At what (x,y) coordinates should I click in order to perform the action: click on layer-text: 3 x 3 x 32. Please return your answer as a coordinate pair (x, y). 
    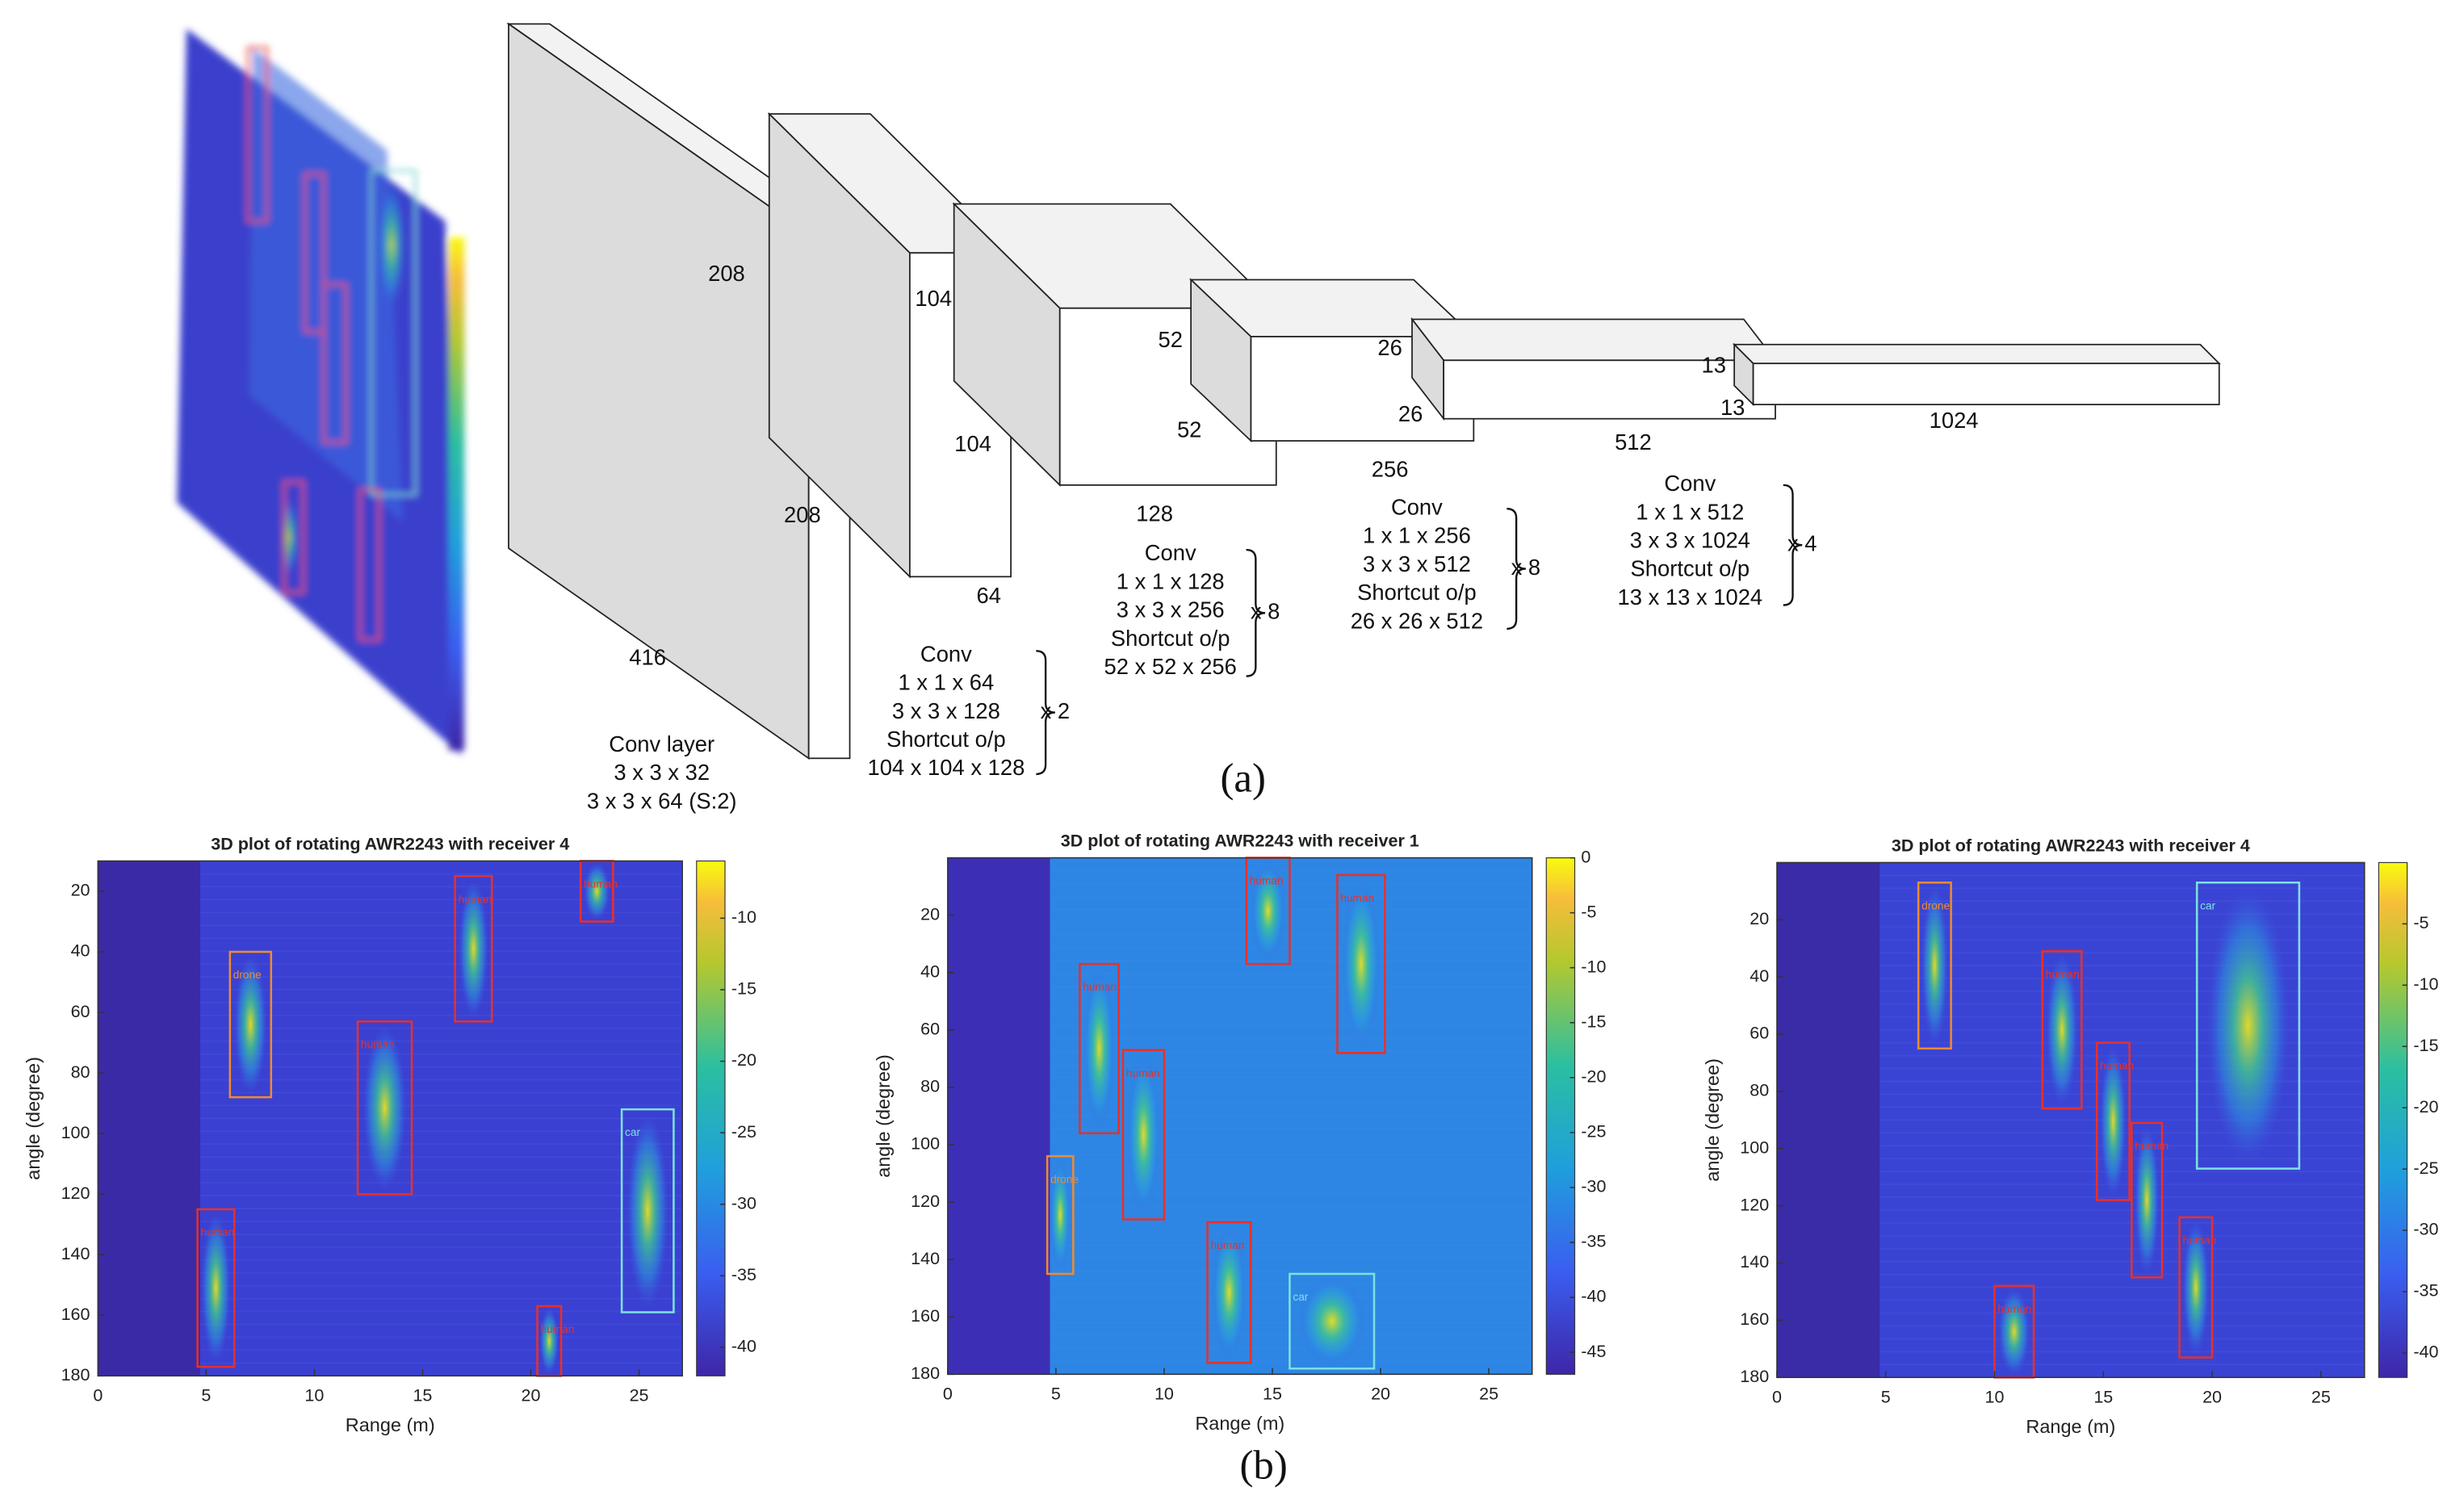
    Looking at the image, I should click on (662, 772).